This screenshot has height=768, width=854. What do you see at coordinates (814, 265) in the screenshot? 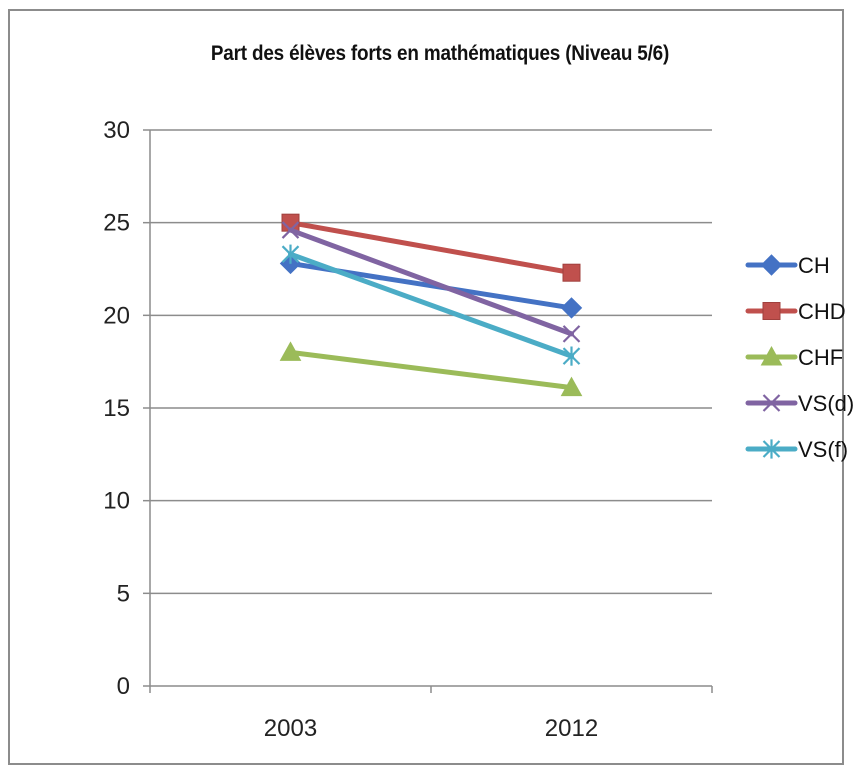
I see `legend-label-0: CH` at bounding box center [814, 265].